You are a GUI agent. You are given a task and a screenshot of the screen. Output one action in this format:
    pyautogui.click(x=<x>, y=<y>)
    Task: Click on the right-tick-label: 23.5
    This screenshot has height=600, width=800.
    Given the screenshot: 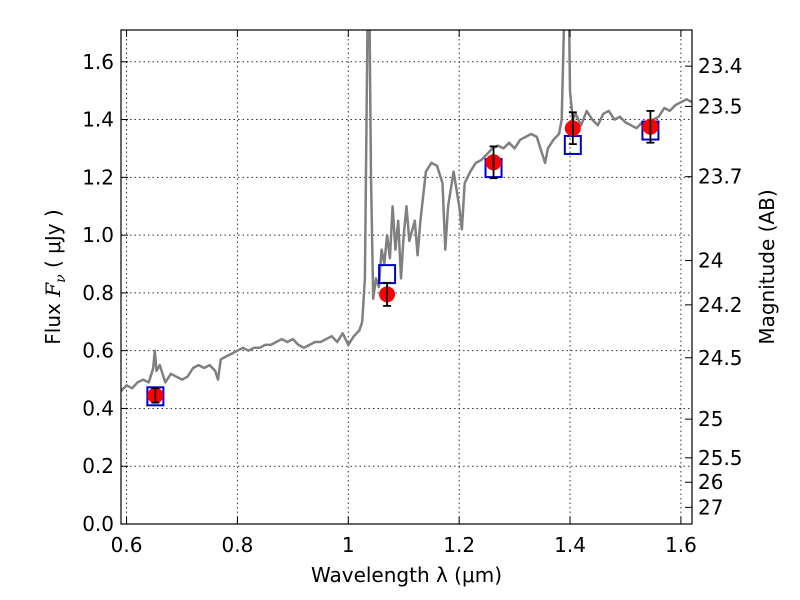 What is the action you would take?
    pyautogui.click(x=720, y=106)
    